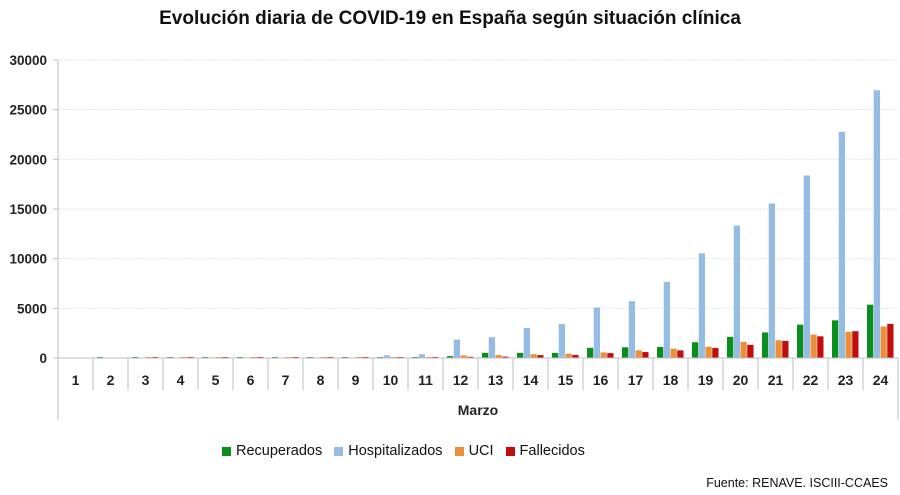  Describe the element at coordinates (601, 380) in the screenshot. I see `x-tick-label: 16` at that location.